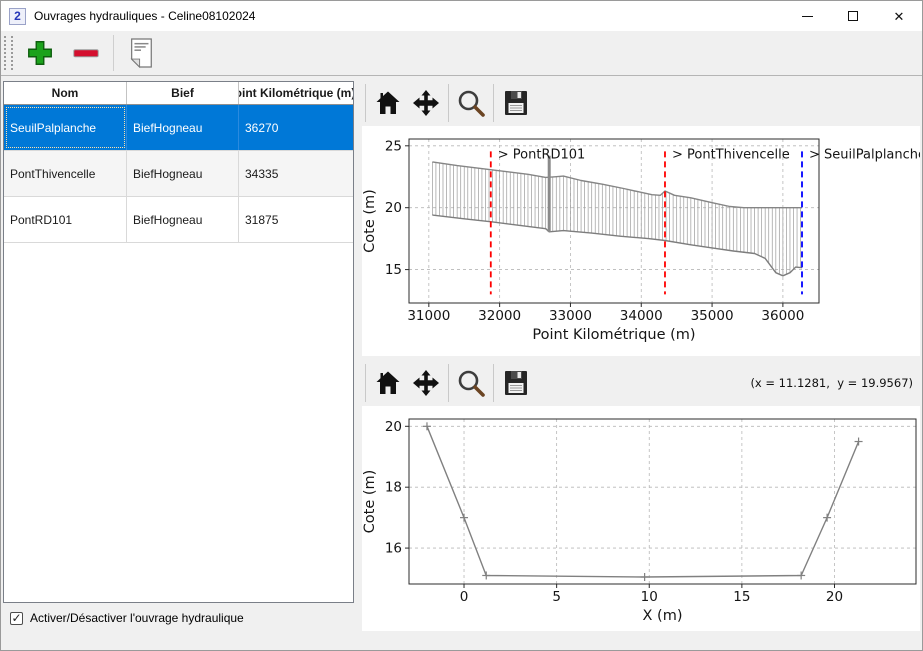 The height and width of the screenshot is (651, 923). What do you see at coordinates (65, 219) in the screenshot?
I see `cell-nom: PontRD101` at bounding box center [65, 219].